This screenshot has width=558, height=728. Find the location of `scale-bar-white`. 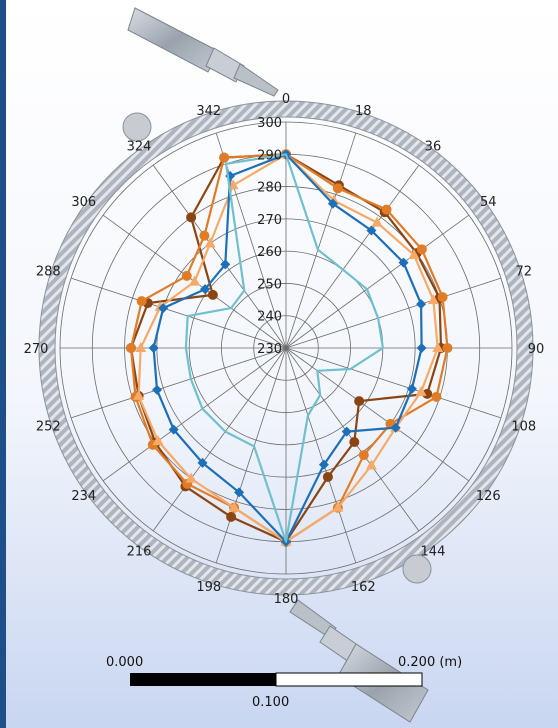

scale-bar-white is located at coordinates (349, 679).